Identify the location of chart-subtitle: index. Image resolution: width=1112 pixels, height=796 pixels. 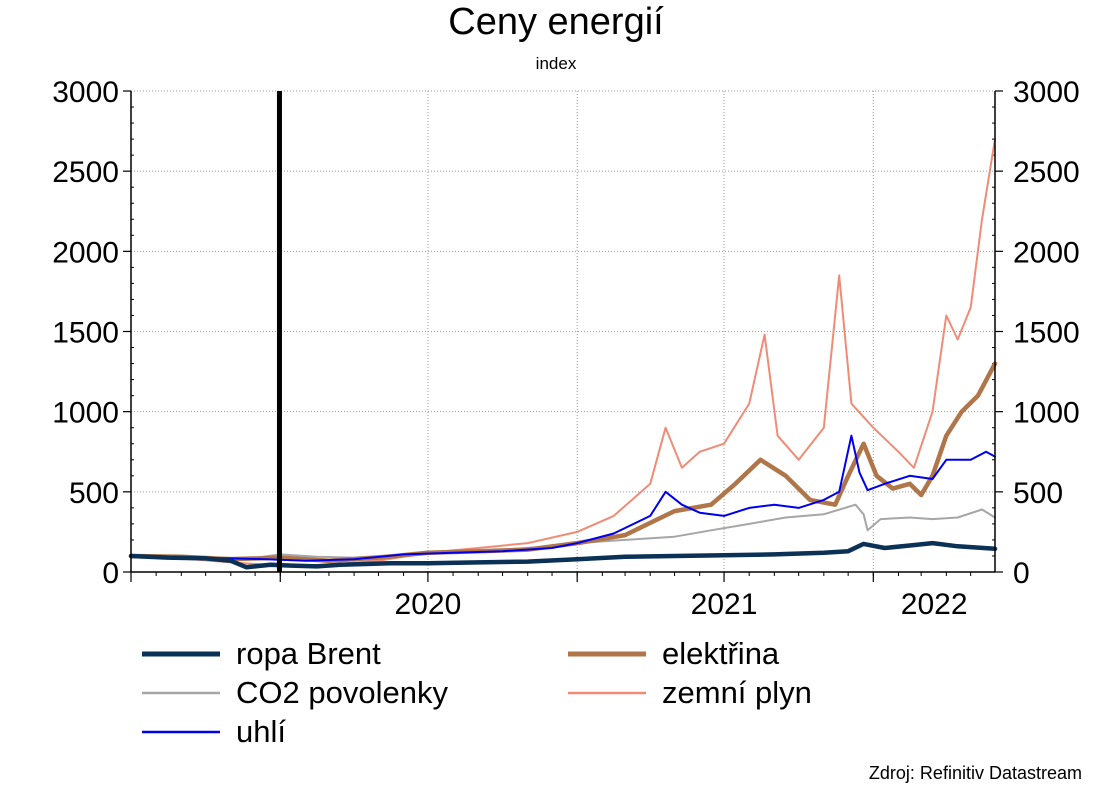
(556, 63).